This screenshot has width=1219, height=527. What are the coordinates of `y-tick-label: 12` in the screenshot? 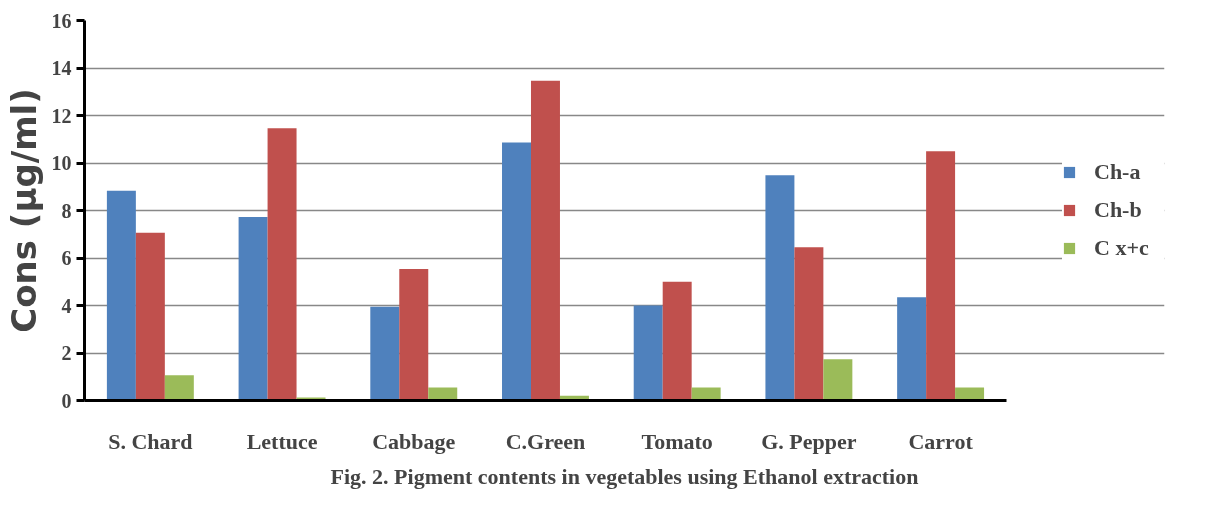 It's located at (61, 115).